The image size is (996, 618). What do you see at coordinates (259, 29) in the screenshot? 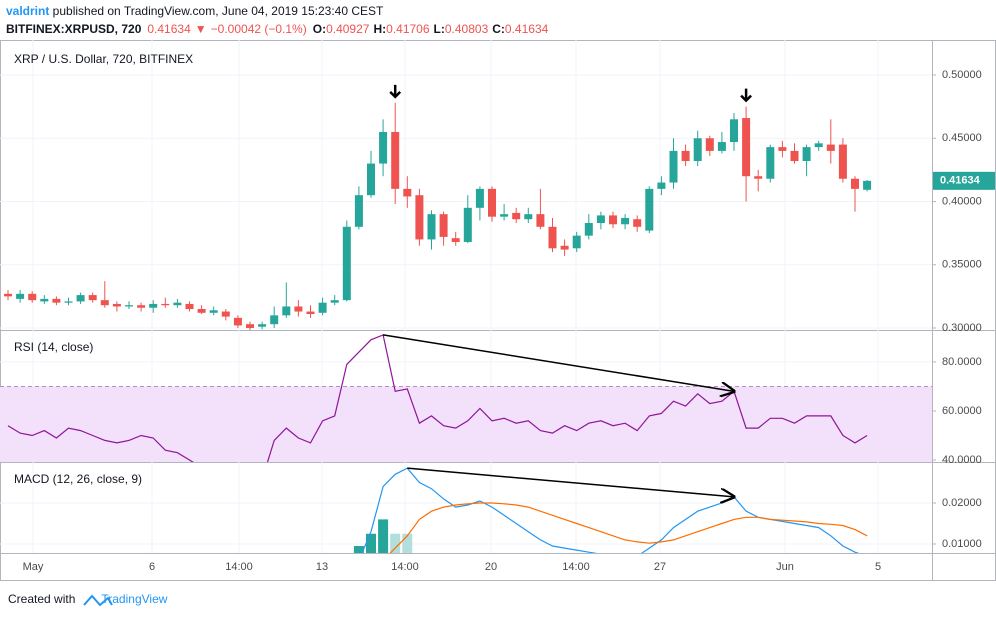
I see `change: −0.00042 (−0.1%)` at bounding box center [259, 29].